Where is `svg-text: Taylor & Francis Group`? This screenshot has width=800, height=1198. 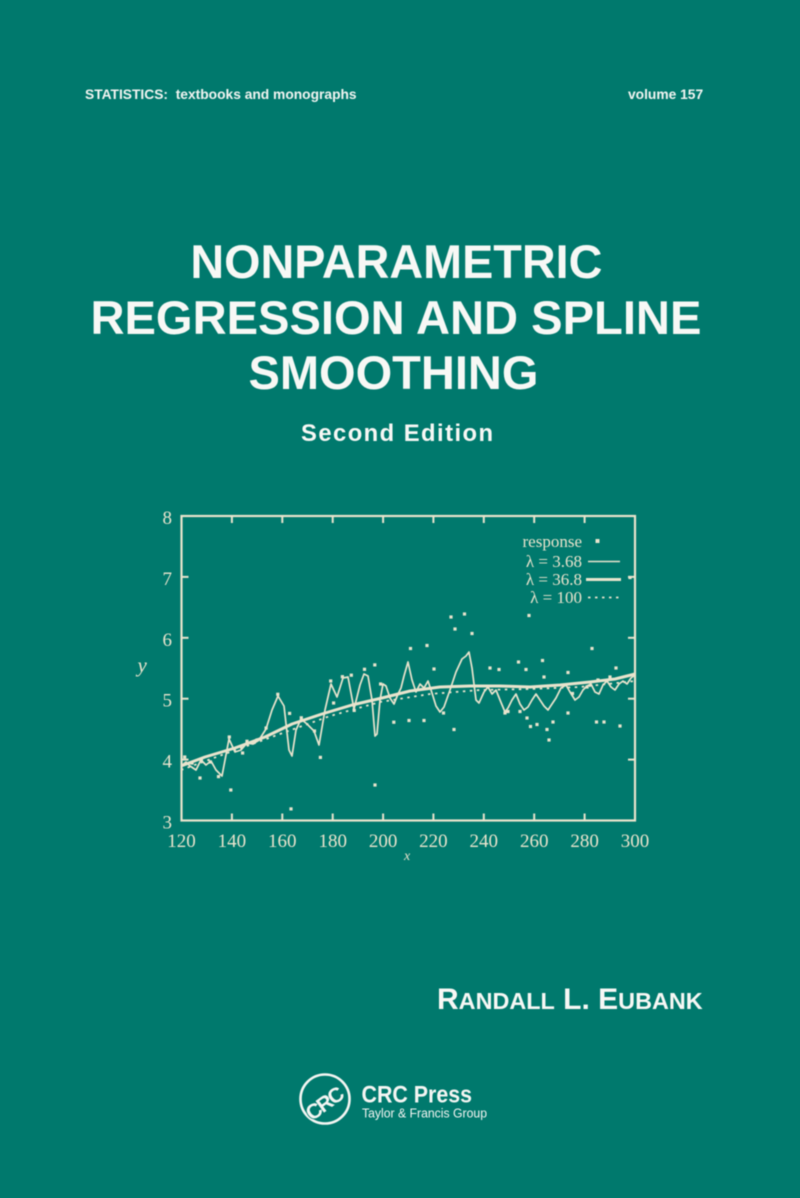 svg-text: Taylor & Francis Group is located at coordinates (424, 1114).